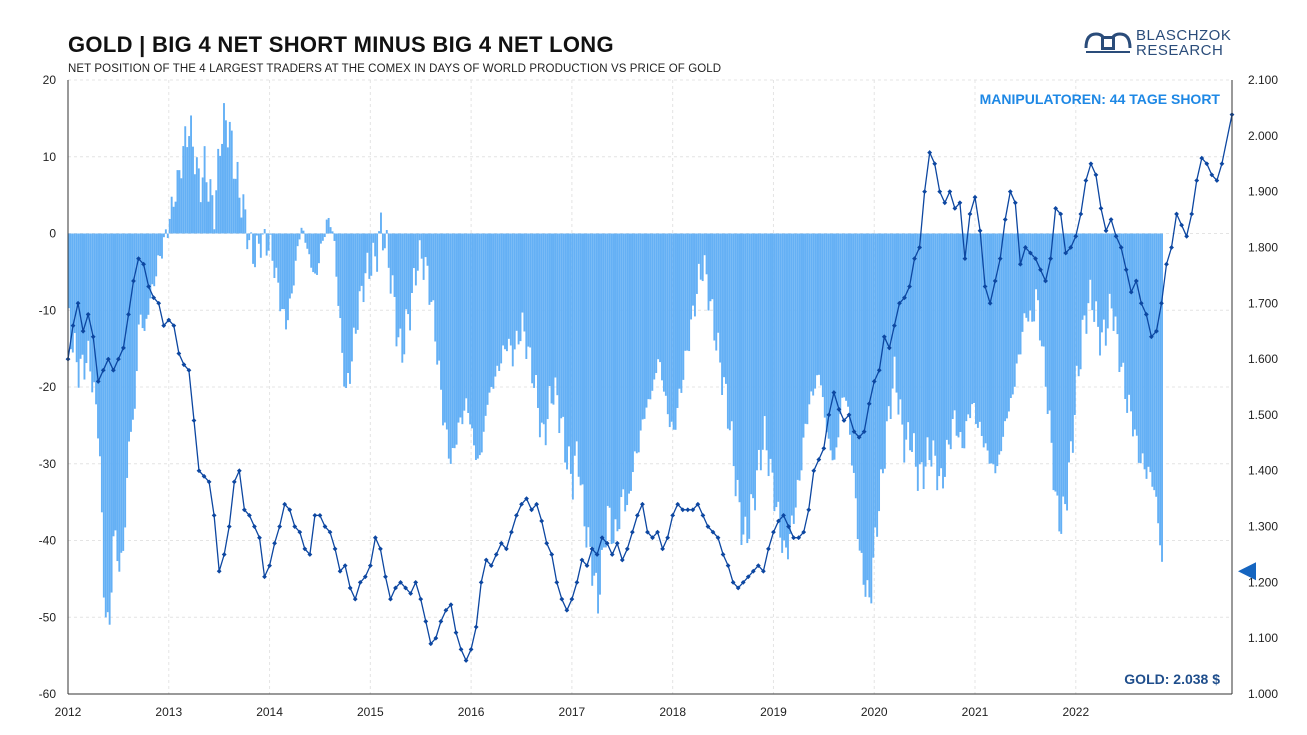 Image resolution: width=1307 pixels, height=735 pixels. I want to click on left-tick-label: -60, so click(48, 694).